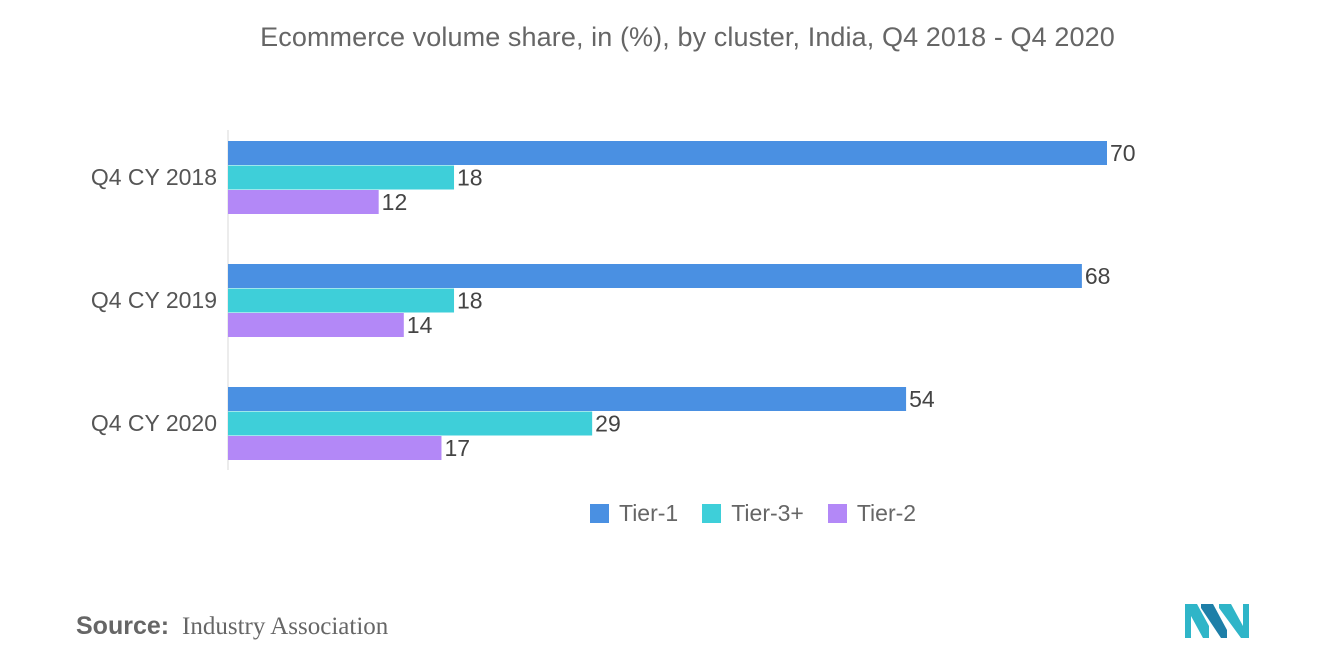 The image size is (1320, 665). Describe the element at coordinates (886, 513) in the screenshot. I see `legend-label: Tier-2` at that location.